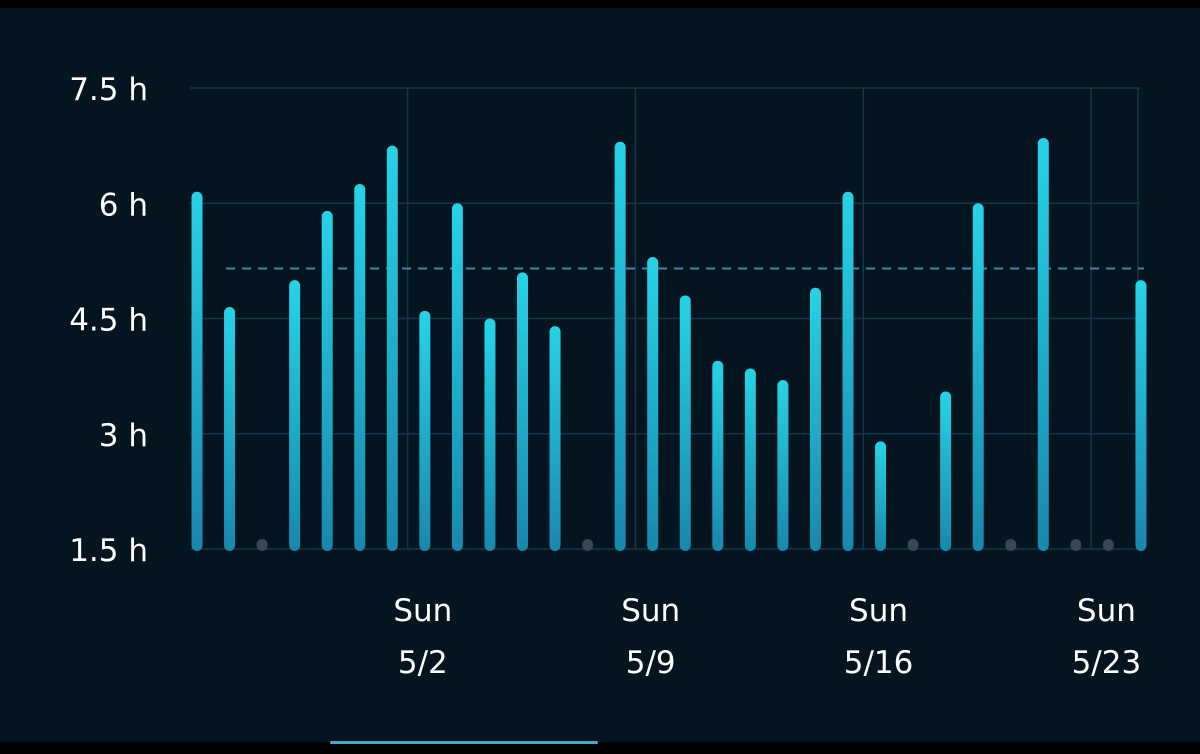 The image size is (1200, 754). Describe the element at coordinates (464, 742) in the screenshot. I see `scroll-indicator` at that location.